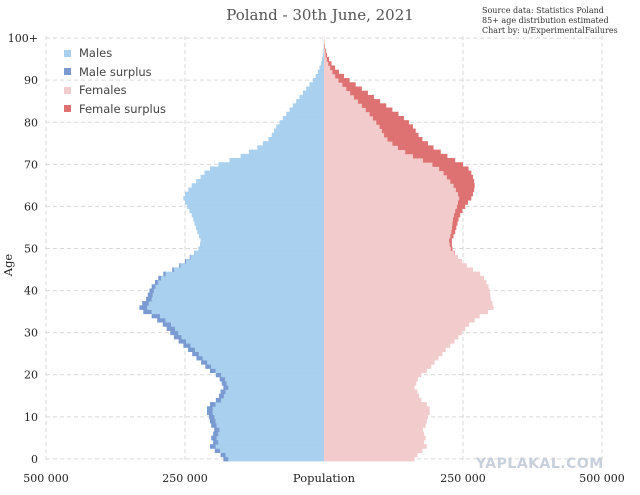 This screenshot has height=495, width=640. Describe the element at coordinates (67, 53) in the screenshot. I see `legend-swatch-males` at that location.